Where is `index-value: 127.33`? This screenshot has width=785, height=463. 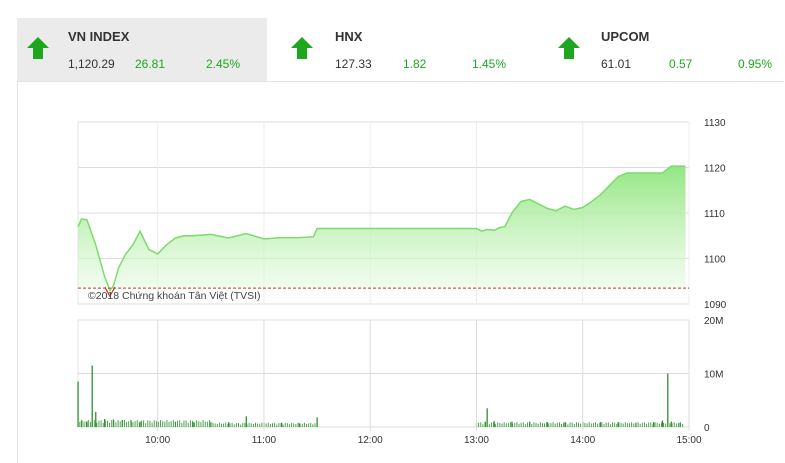
index-value: 127.33 is located at coordinates (353, 64).